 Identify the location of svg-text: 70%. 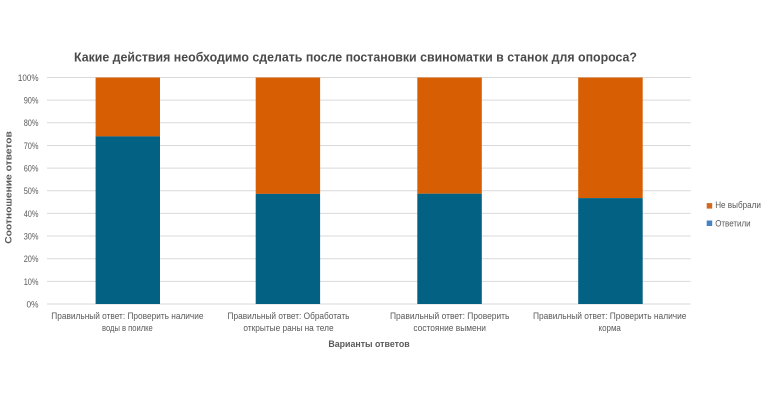
(31, 146).